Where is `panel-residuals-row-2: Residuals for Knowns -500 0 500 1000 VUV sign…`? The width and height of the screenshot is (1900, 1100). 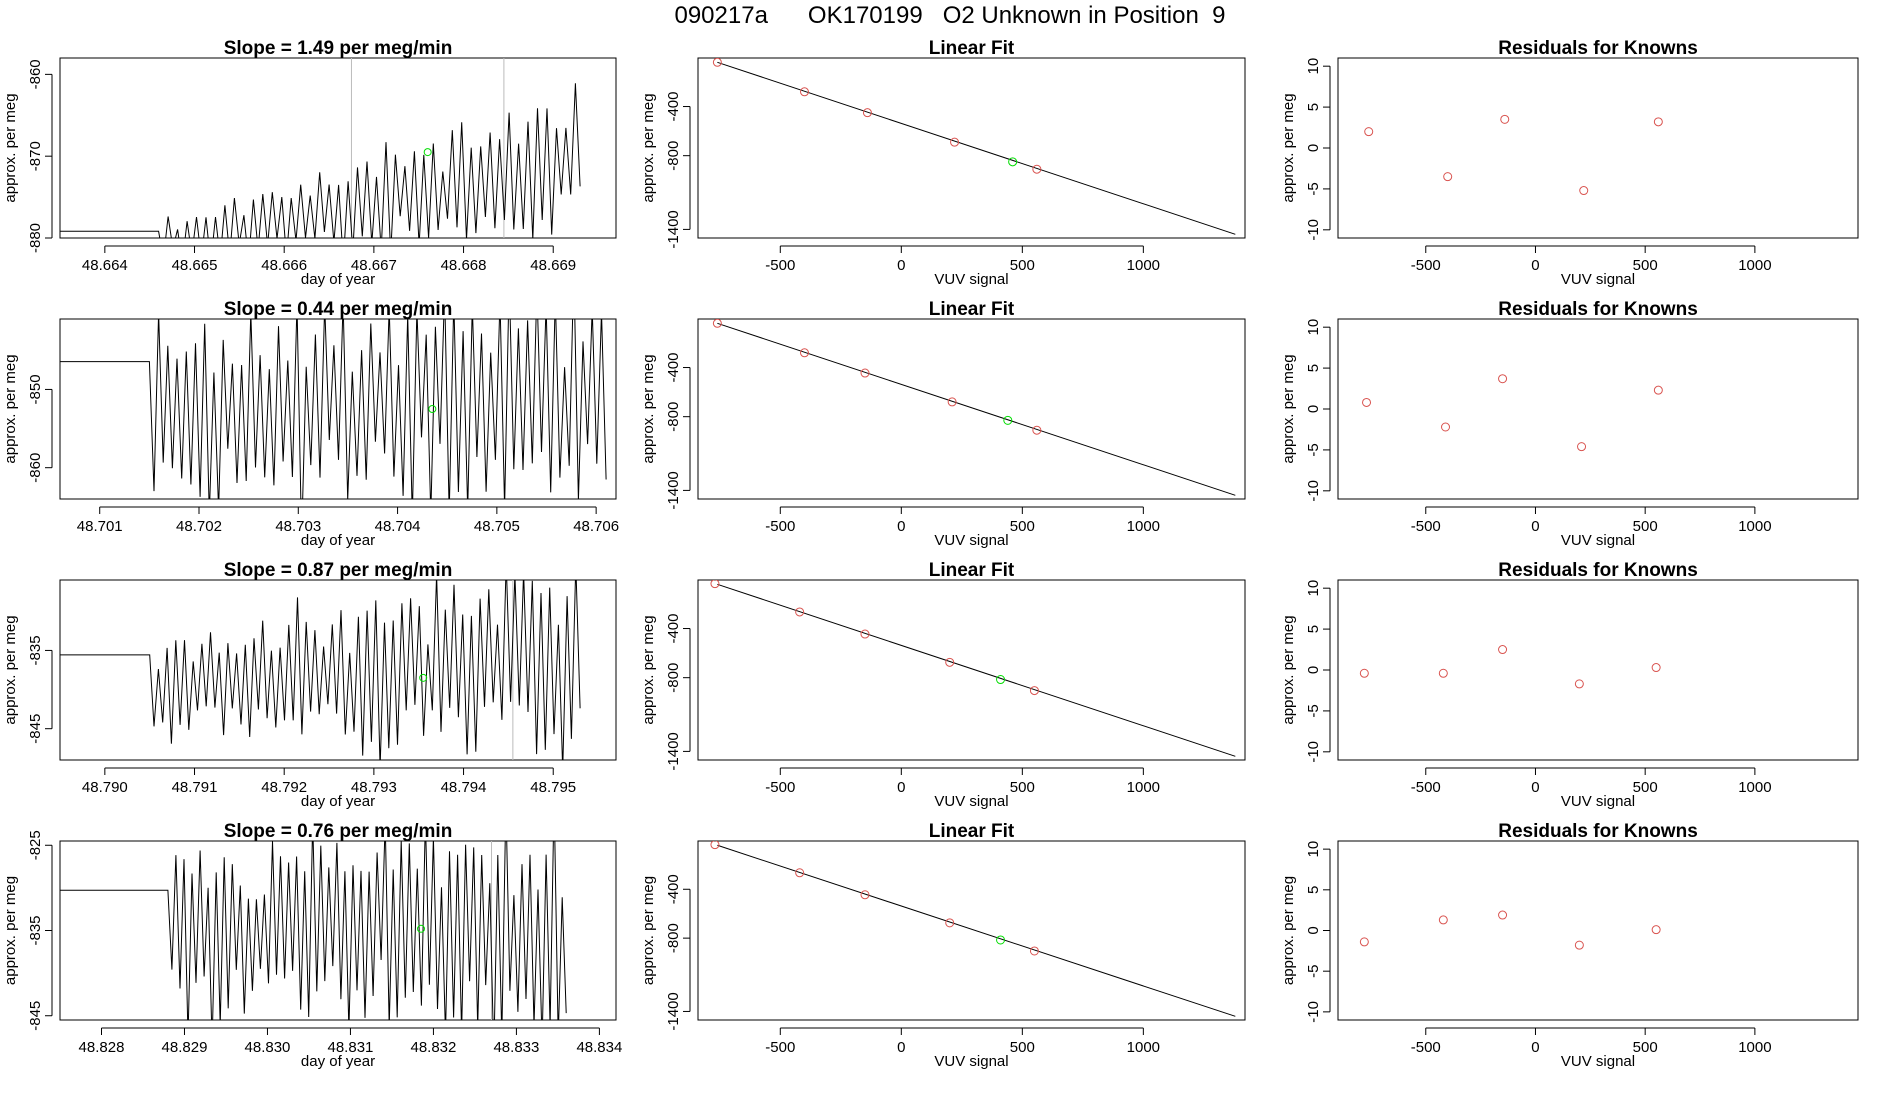
panel-residuals-row-2: Residuals for Knowns -500 0 500 1000 VUV sign… is located at coordinates (1569, 424).